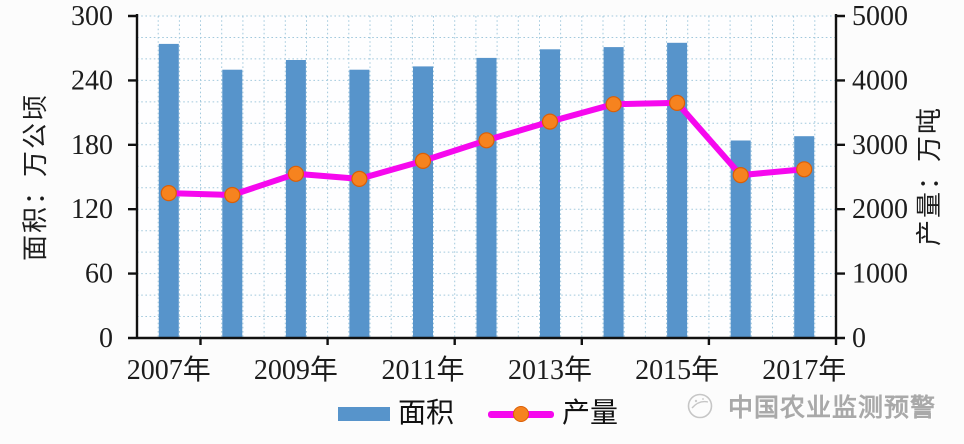 Image resolution: width=964 pixels, height=444 pixels. What do you see at coordinates (35, 177) in the screenshot?
I see `left-axis-title: 面积：万公顷` at bounding box center [35, 177].